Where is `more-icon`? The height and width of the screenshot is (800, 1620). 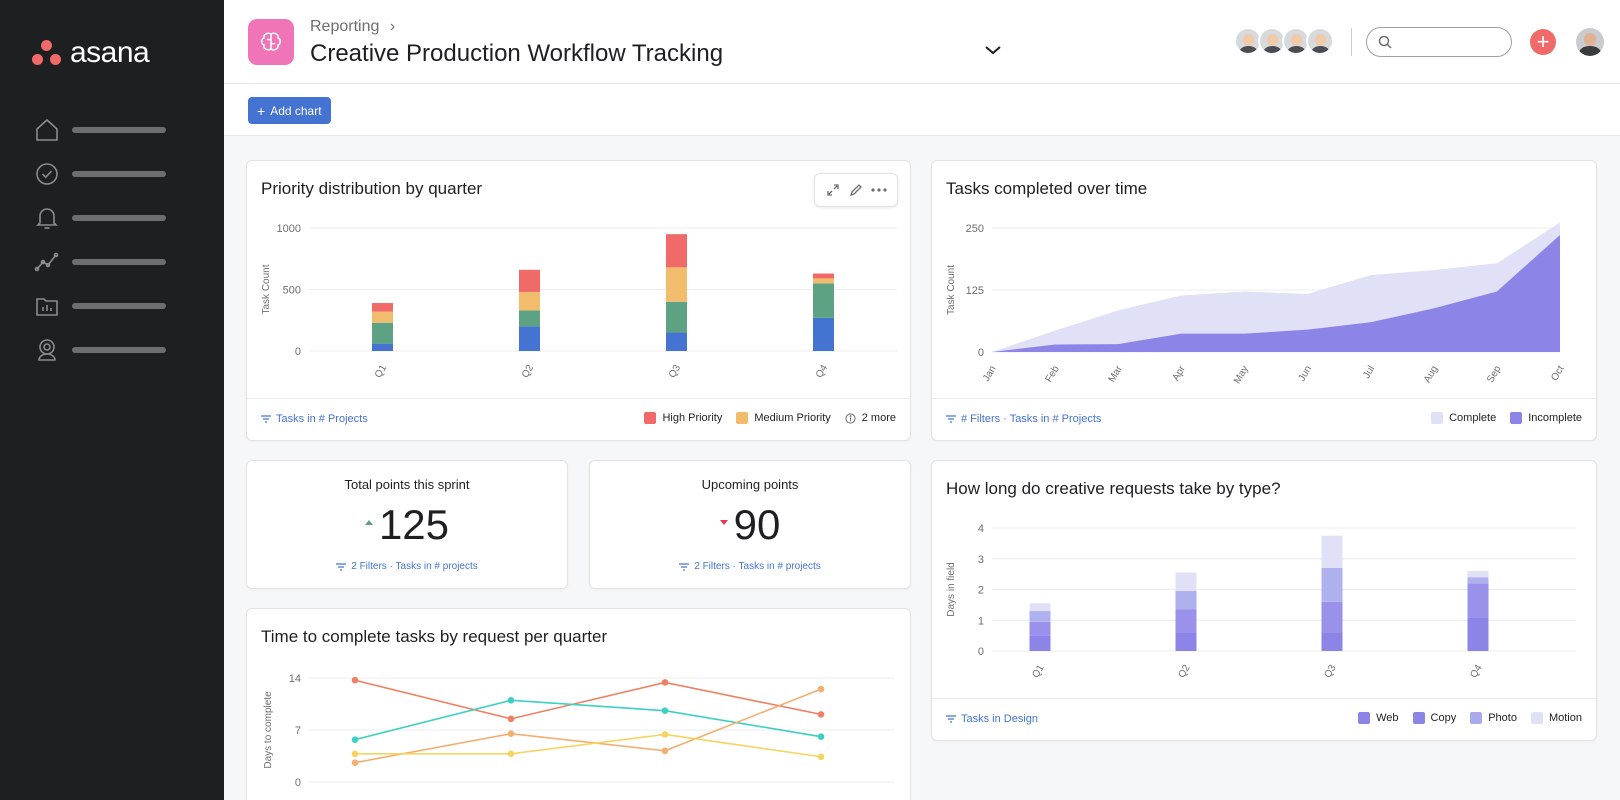
more-icon is located at coordinates (879, 190).